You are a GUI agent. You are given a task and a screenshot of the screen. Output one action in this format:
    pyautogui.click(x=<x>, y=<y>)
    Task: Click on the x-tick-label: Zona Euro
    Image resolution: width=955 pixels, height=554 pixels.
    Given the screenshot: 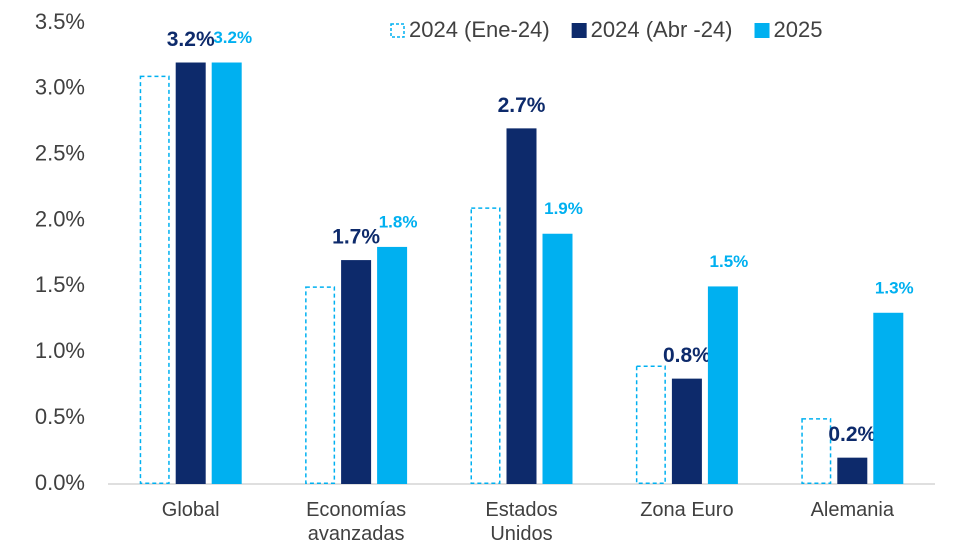 What is the action you would take?
    pyautogui.click(x=687, y=510)
    